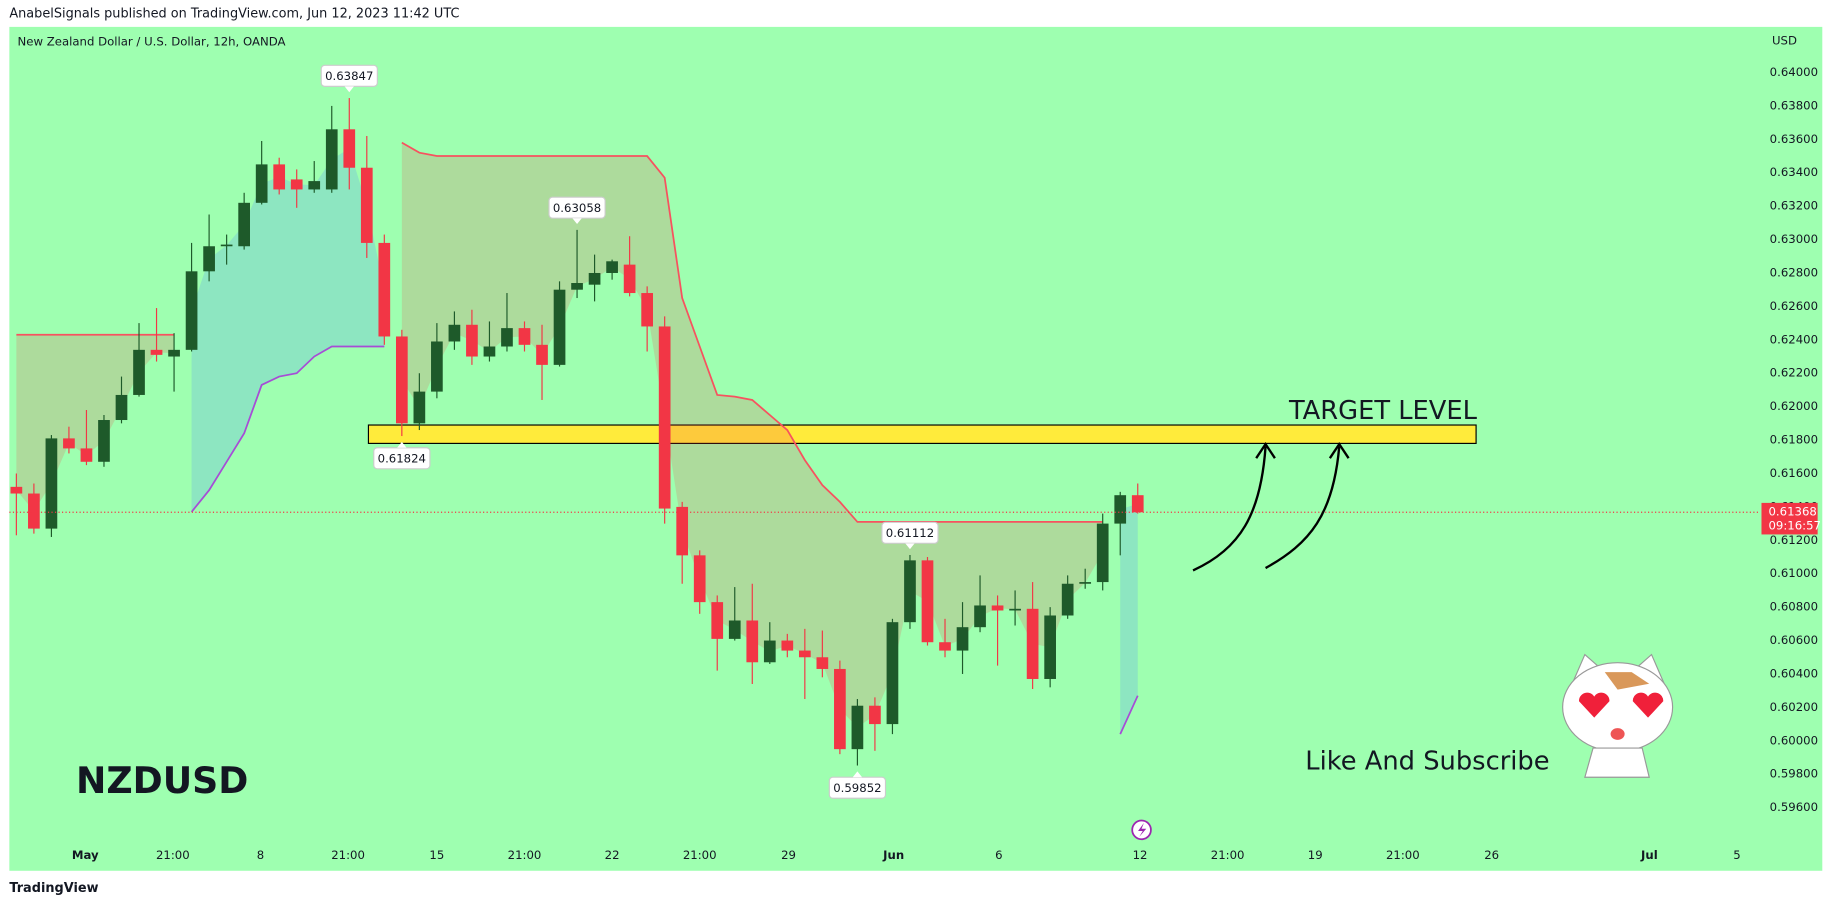  What do you see at coordinates (1794, 72) in the screenshot?
I see `y-tick-label: 0.64000` at bounding box center [1794, 72].